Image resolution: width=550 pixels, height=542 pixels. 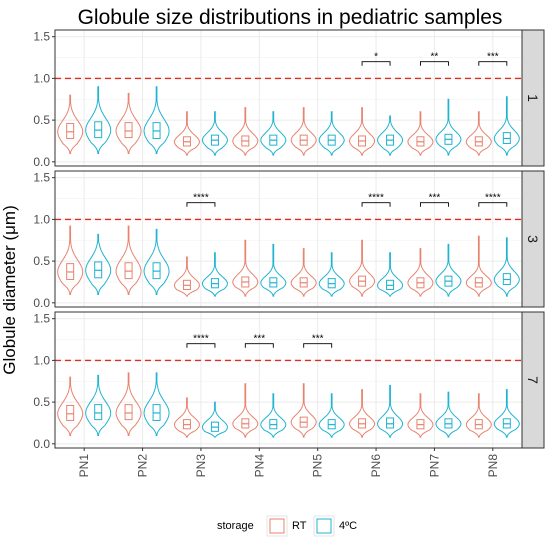 I want to click on cold-pn1-box, so click(x=98, y=412).